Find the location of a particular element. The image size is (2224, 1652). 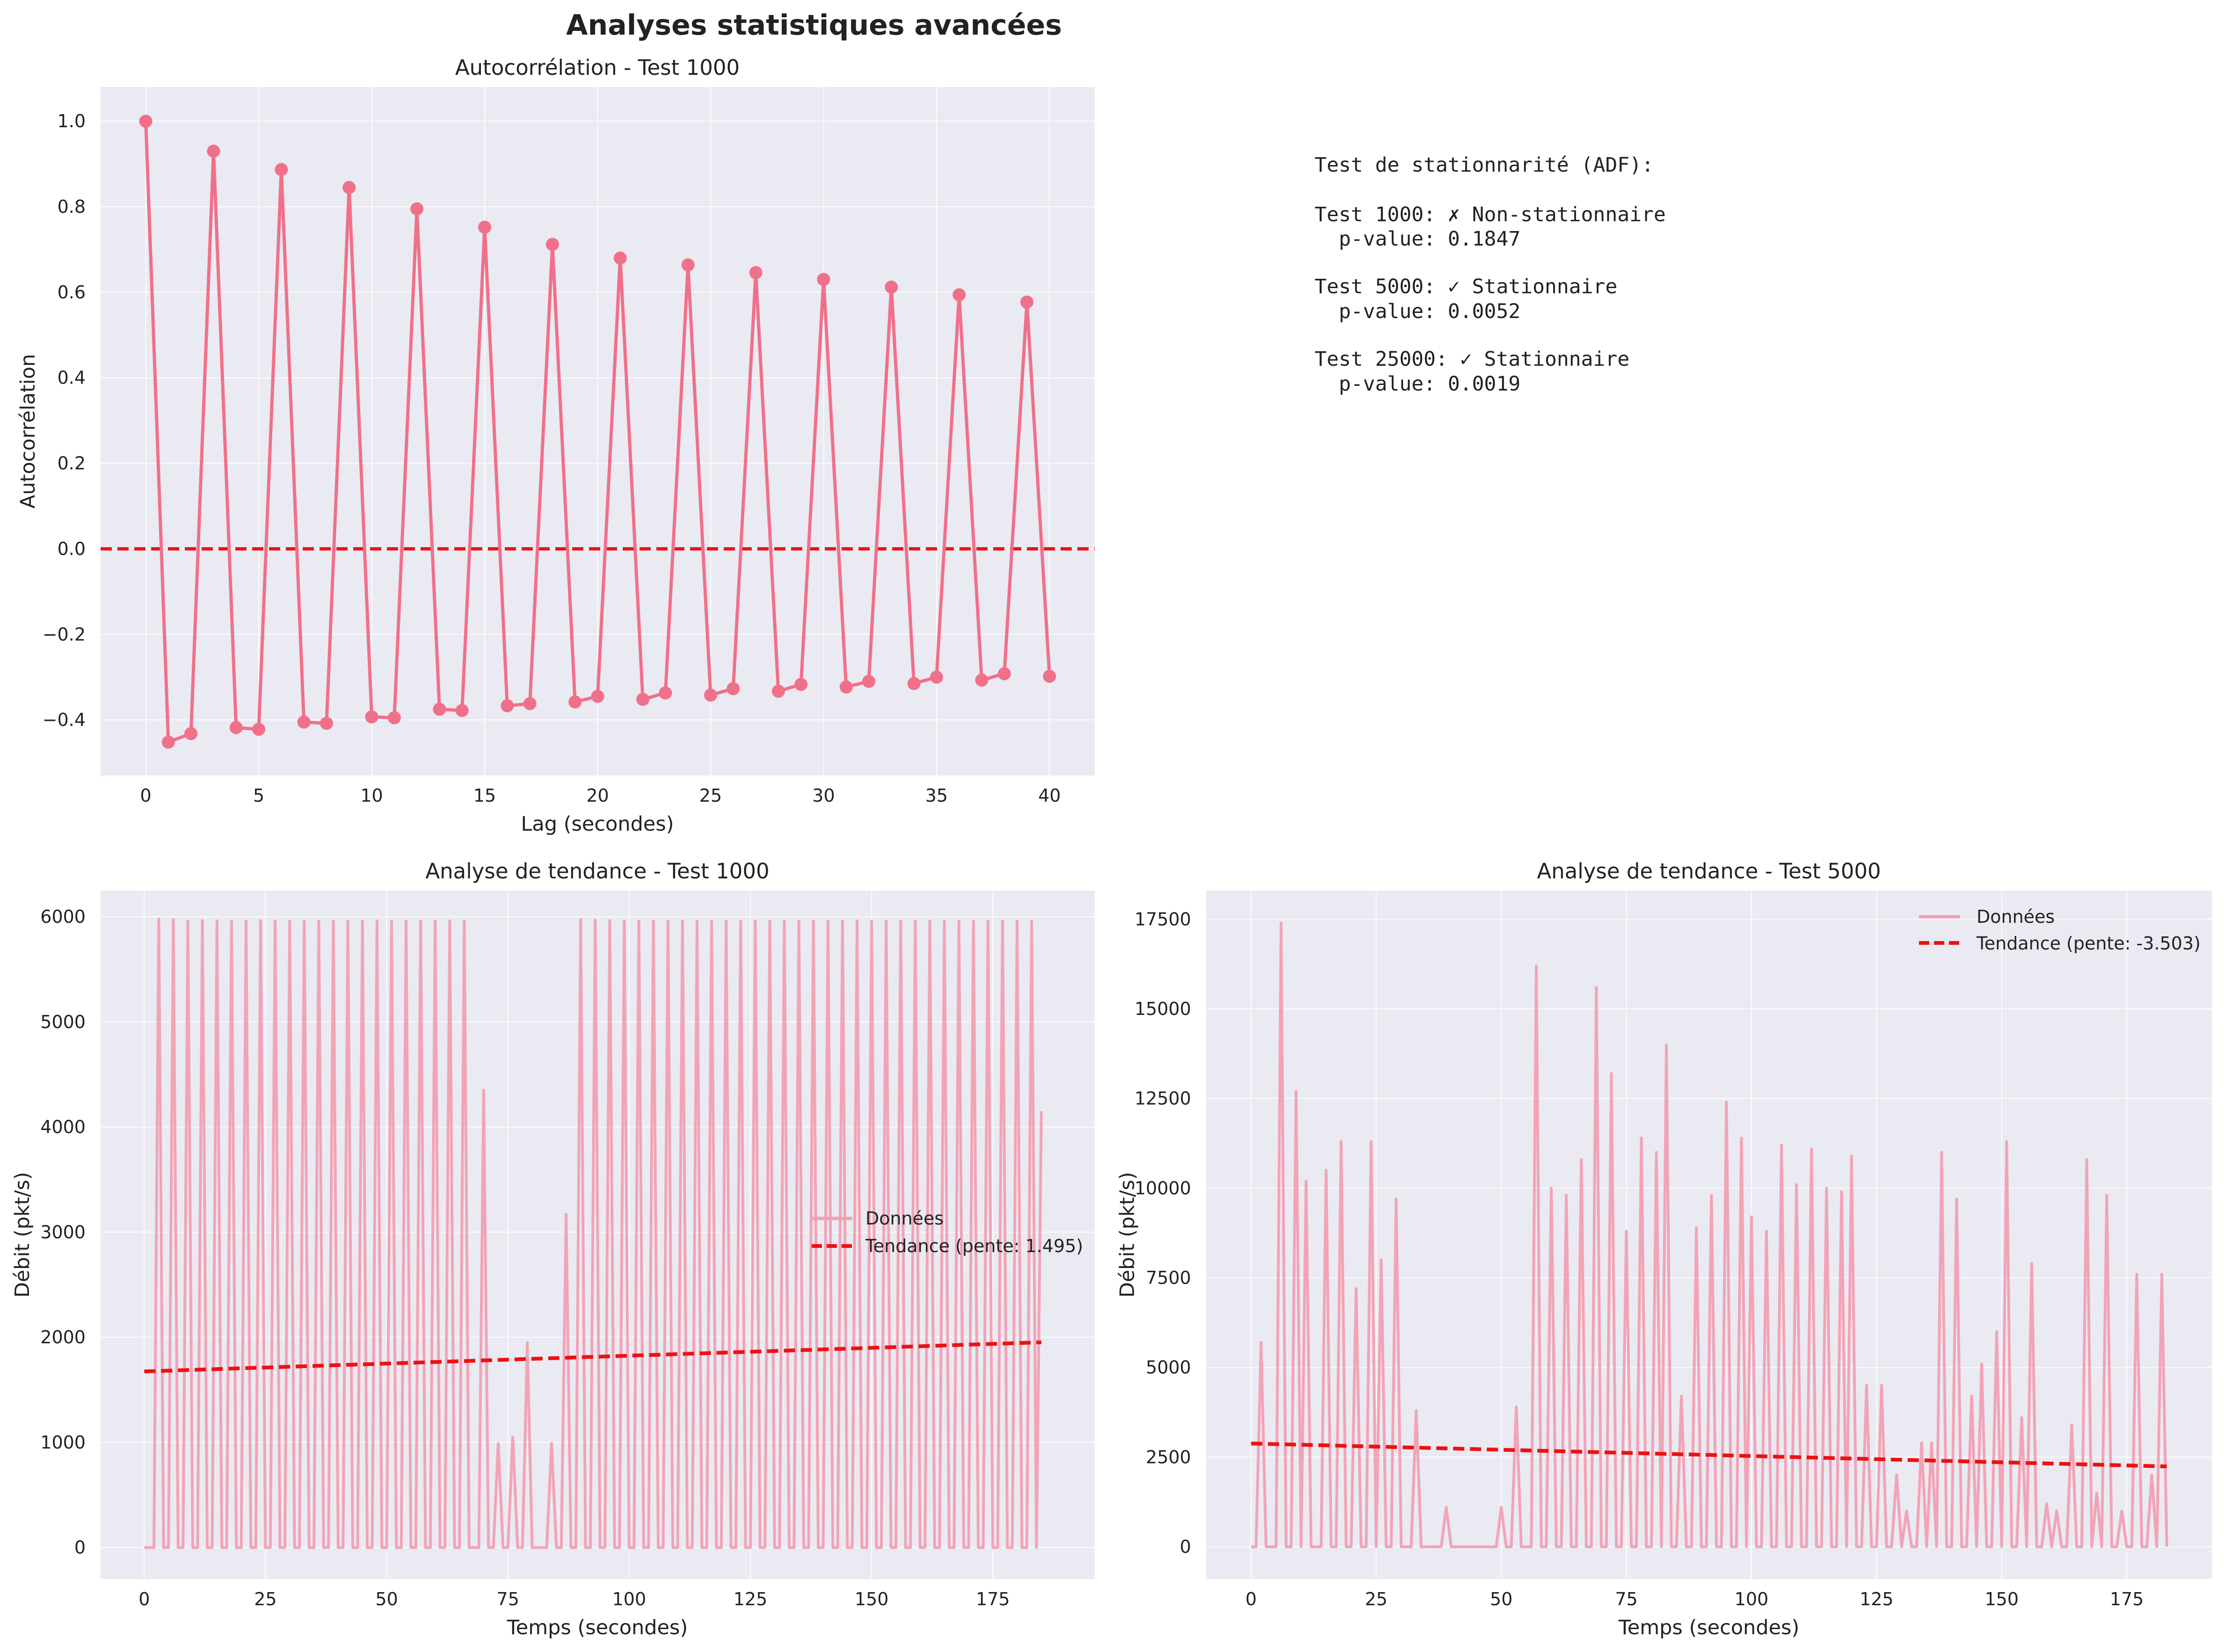

legend-label-trend: Tendance (pente: -3.503) is located at coordinates (2088, 943).